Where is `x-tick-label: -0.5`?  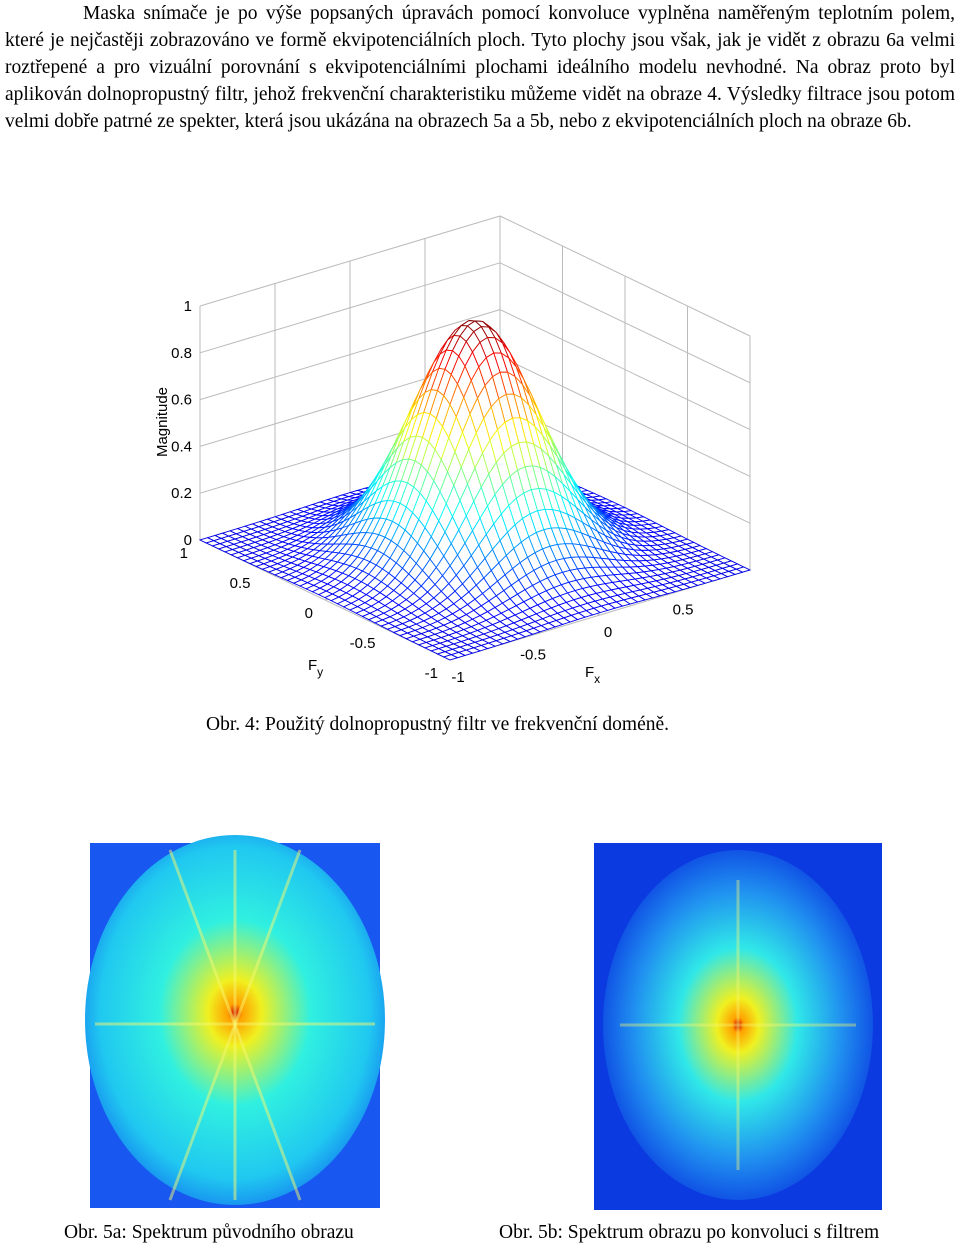 x-tick-label: -0.5 is located at coordinates (533, 655).